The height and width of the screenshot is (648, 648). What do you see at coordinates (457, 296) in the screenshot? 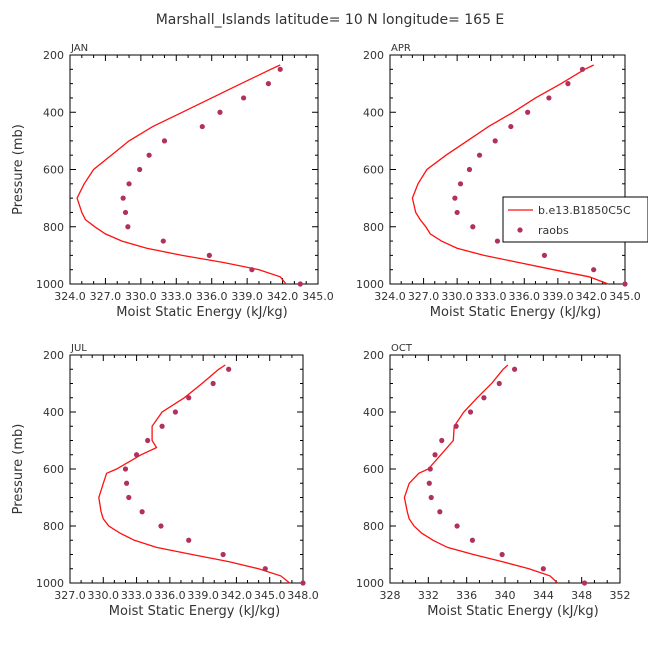
I see `x-tick-label: 330.0` at bounding box center [457, 296].